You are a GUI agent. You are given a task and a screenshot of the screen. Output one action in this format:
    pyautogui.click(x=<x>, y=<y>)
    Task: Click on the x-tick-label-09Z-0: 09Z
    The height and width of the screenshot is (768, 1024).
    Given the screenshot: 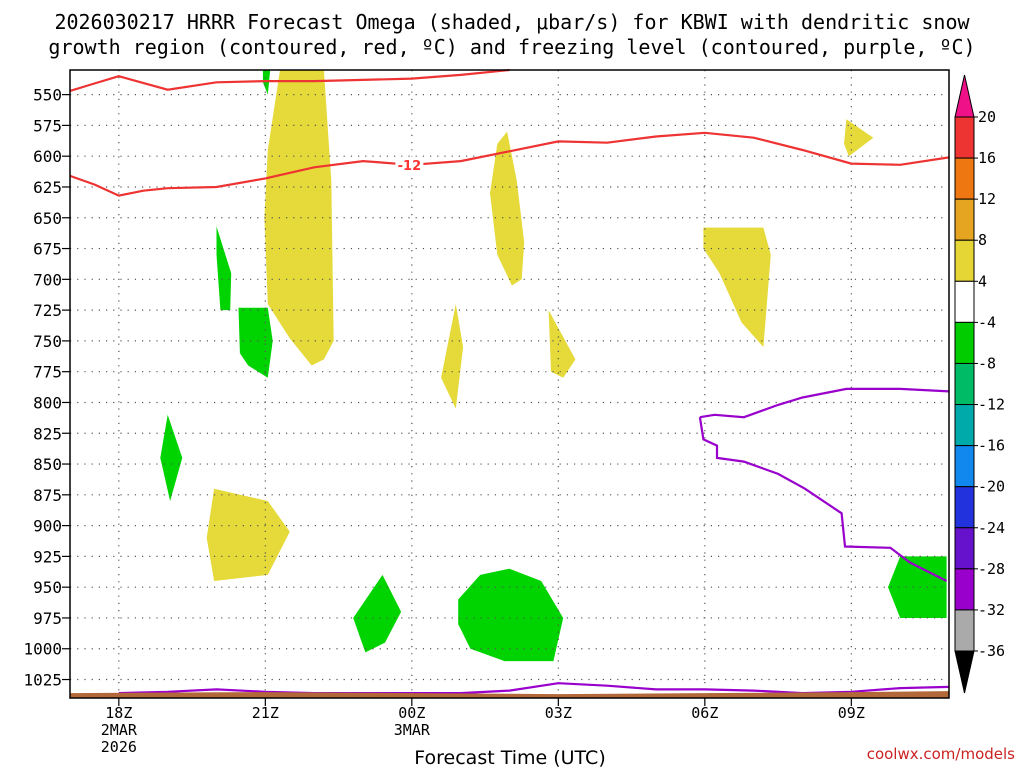 What is the action you would take?
    pyautogui.click(x=851, y=713)
    